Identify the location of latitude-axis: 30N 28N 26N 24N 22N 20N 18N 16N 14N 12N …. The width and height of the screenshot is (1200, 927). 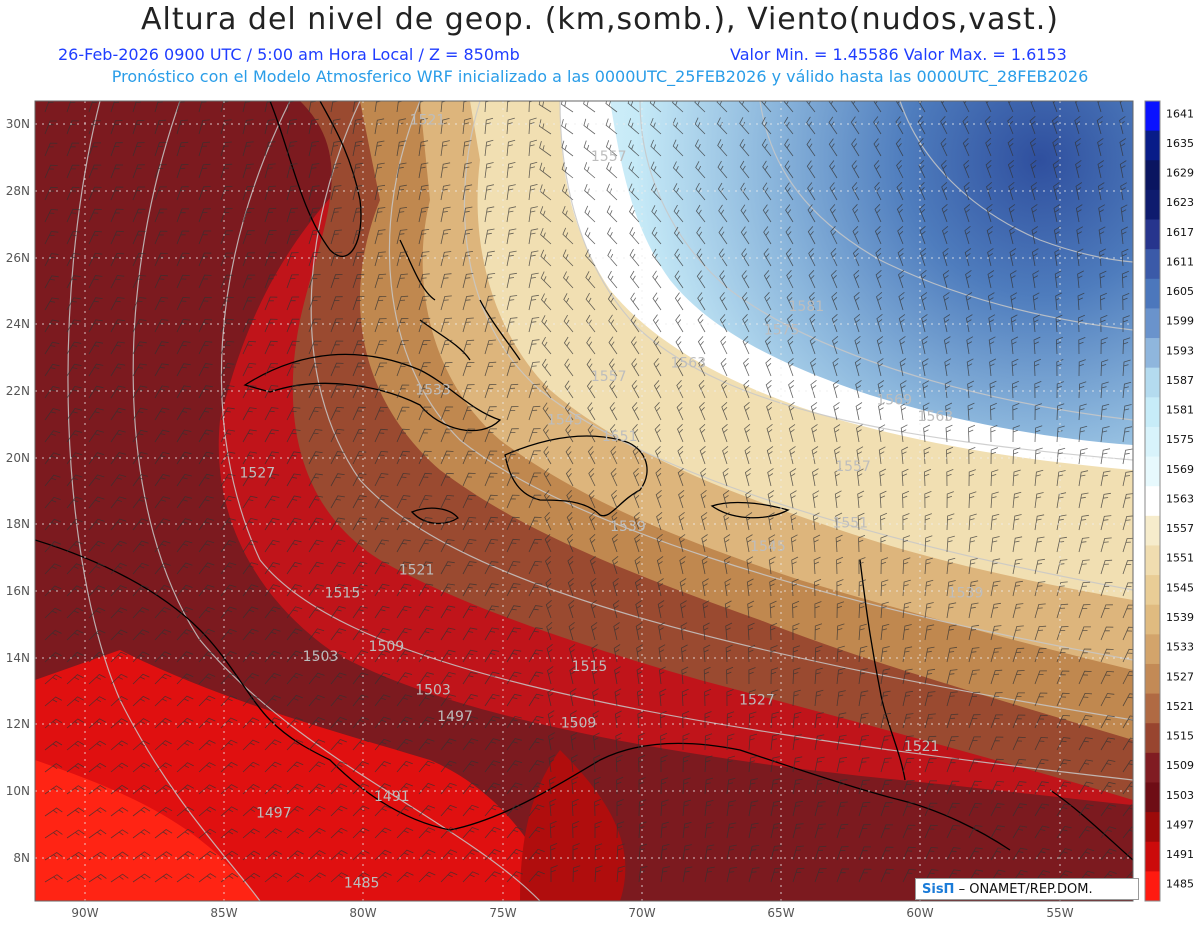
(18, 491).